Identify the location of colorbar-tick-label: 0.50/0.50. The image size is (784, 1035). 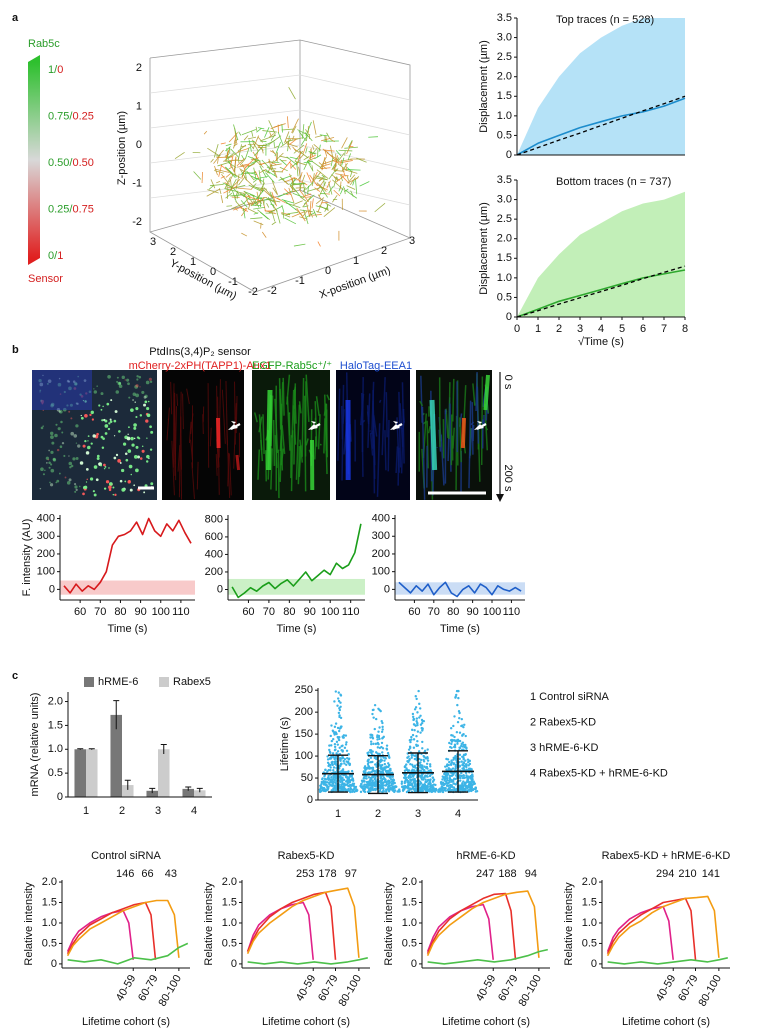
(71, 163).